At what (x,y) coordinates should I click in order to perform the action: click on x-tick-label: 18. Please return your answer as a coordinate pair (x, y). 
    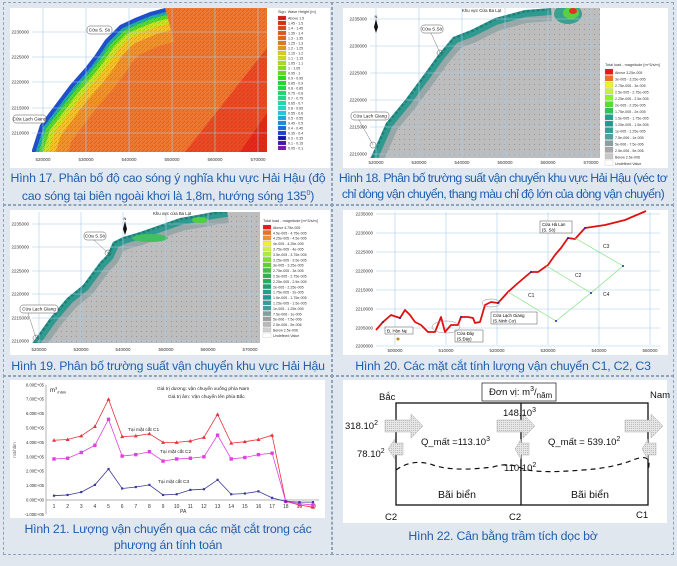
    Looking at the image, I should click on (286, 507).